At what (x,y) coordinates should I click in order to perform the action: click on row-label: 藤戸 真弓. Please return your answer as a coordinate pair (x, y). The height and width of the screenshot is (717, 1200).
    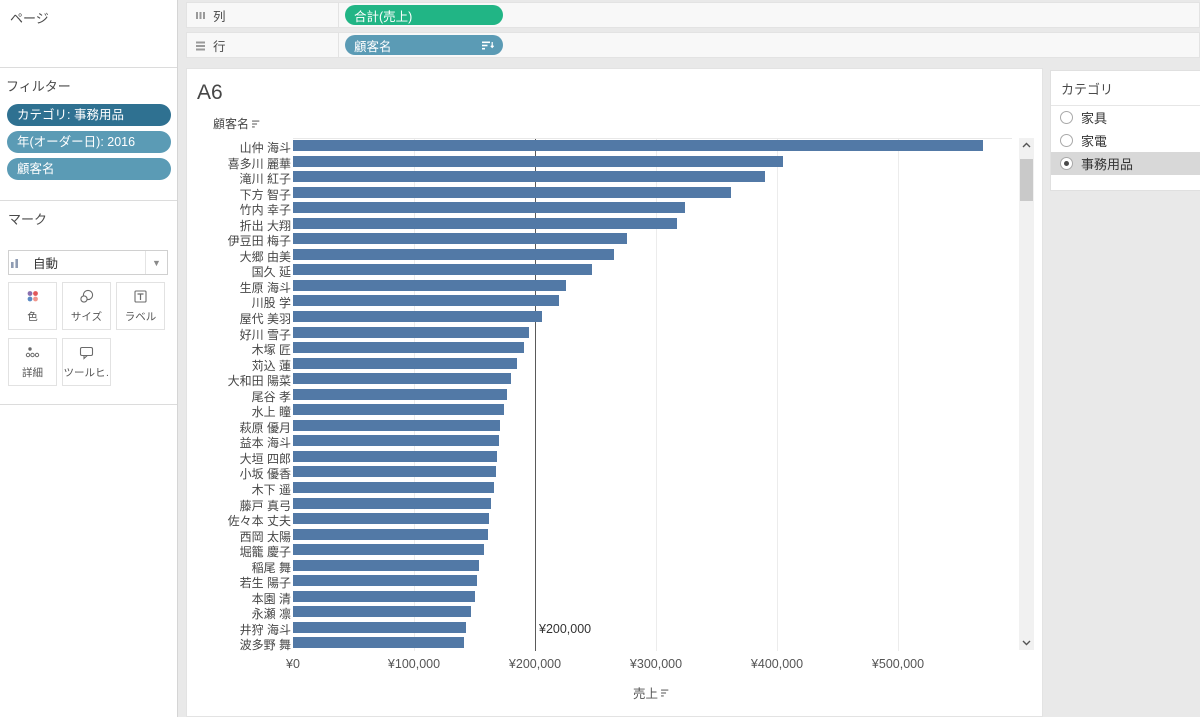
    Looking at the image, I should click on (265, 505).